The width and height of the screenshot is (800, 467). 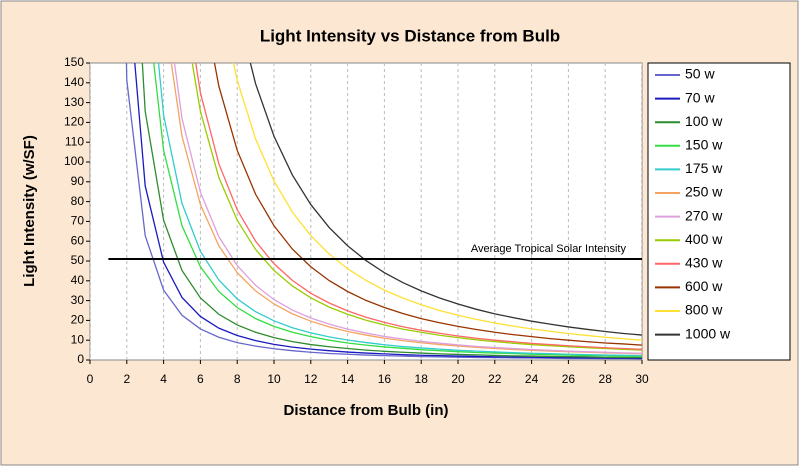 What do you see at coordinates (78, 260) in the screenshot?
I see `y-tick-label: 50` at bounding box center [78, 260].